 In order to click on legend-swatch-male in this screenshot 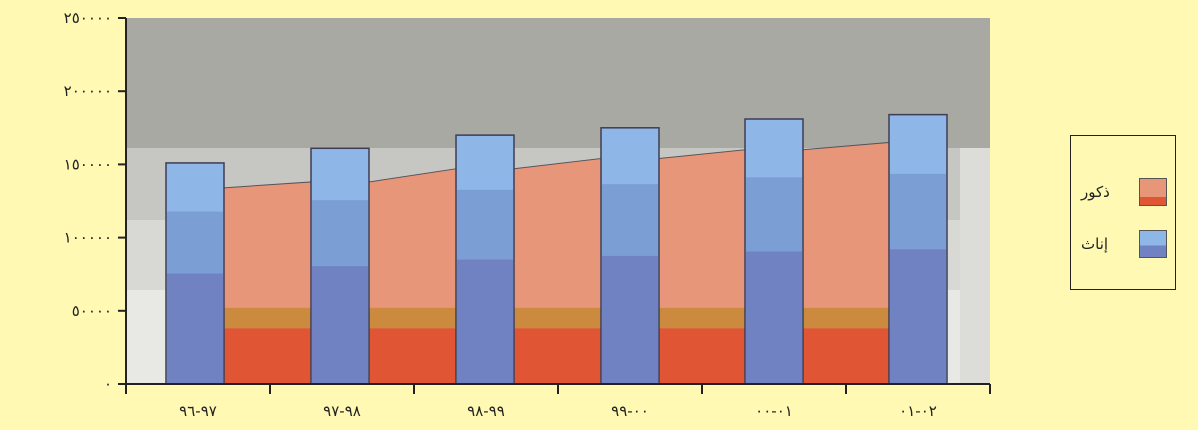, I will do `click(1153, 192)`.